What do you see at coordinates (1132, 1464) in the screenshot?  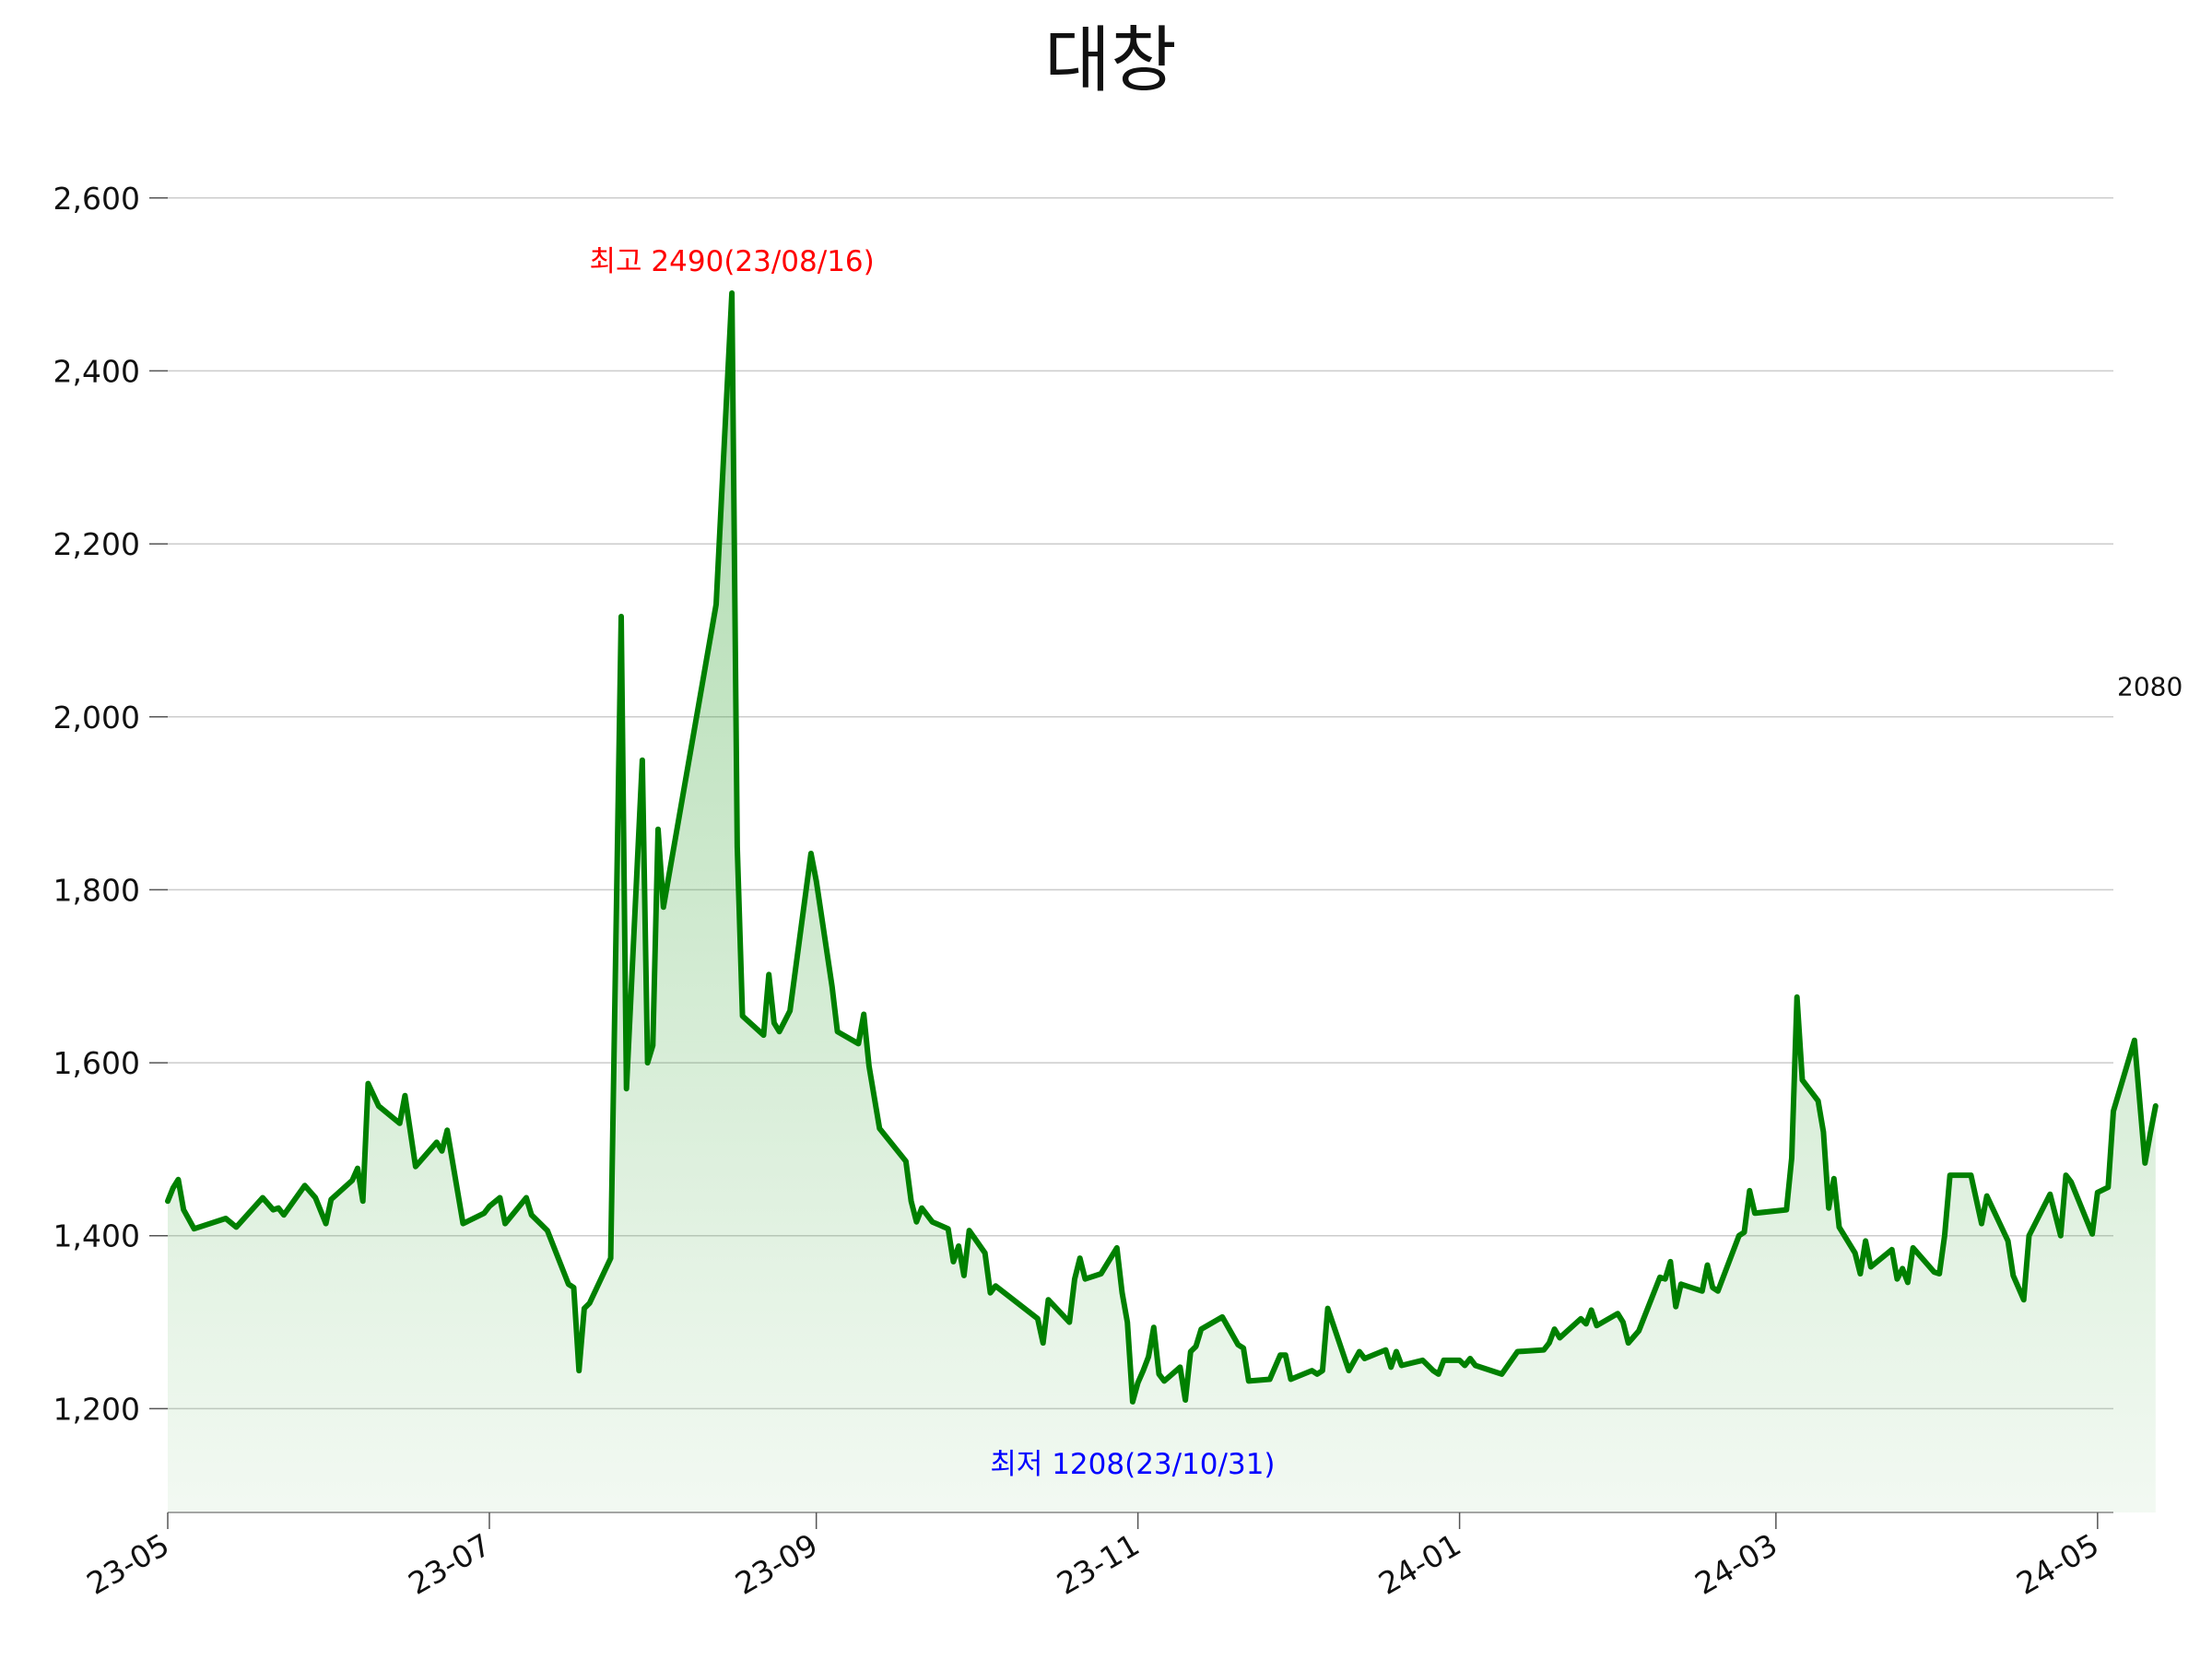 I see `min-annotation: 최저 1208(23/10/31)` at bounding box center [1132, 1464].